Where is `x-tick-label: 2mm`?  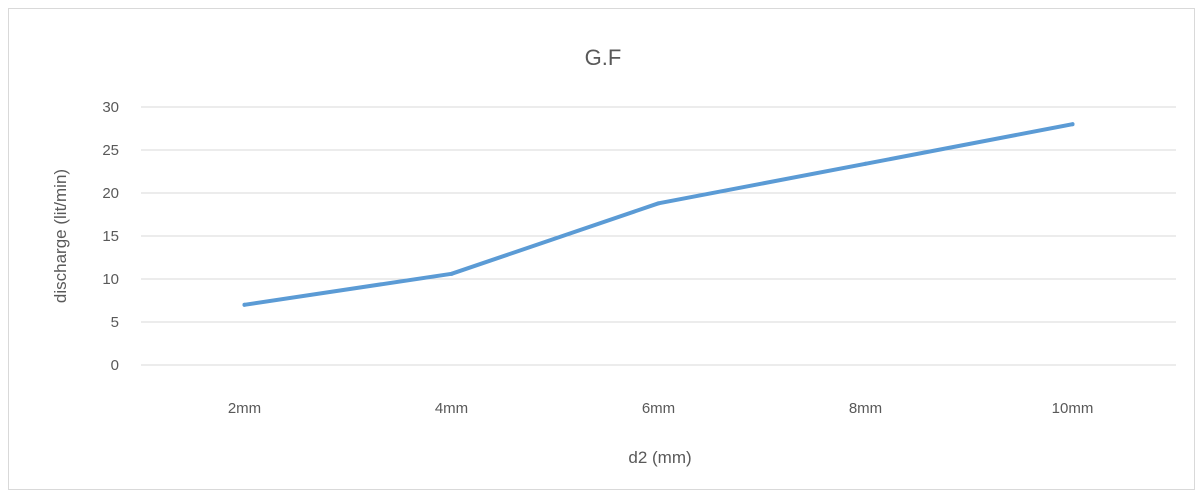 x-tick-label: 2mm is located at coordinates (244, 408).